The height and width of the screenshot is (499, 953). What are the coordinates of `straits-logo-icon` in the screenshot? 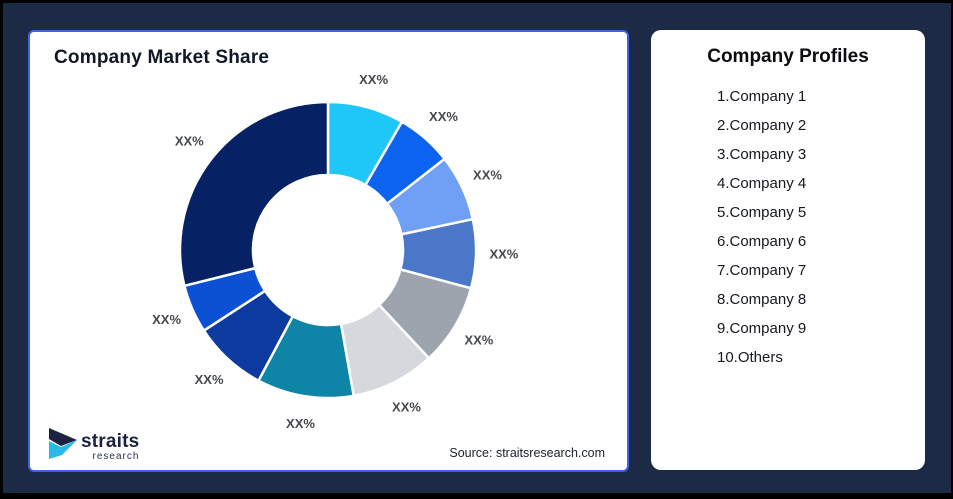 It's located at (63, 443).